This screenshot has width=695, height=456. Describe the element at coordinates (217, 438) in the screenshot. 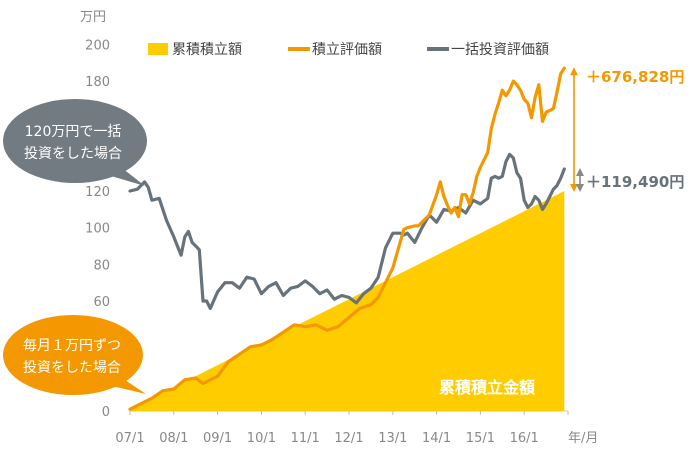

I see `x-tick-label: 09/1` at that location.